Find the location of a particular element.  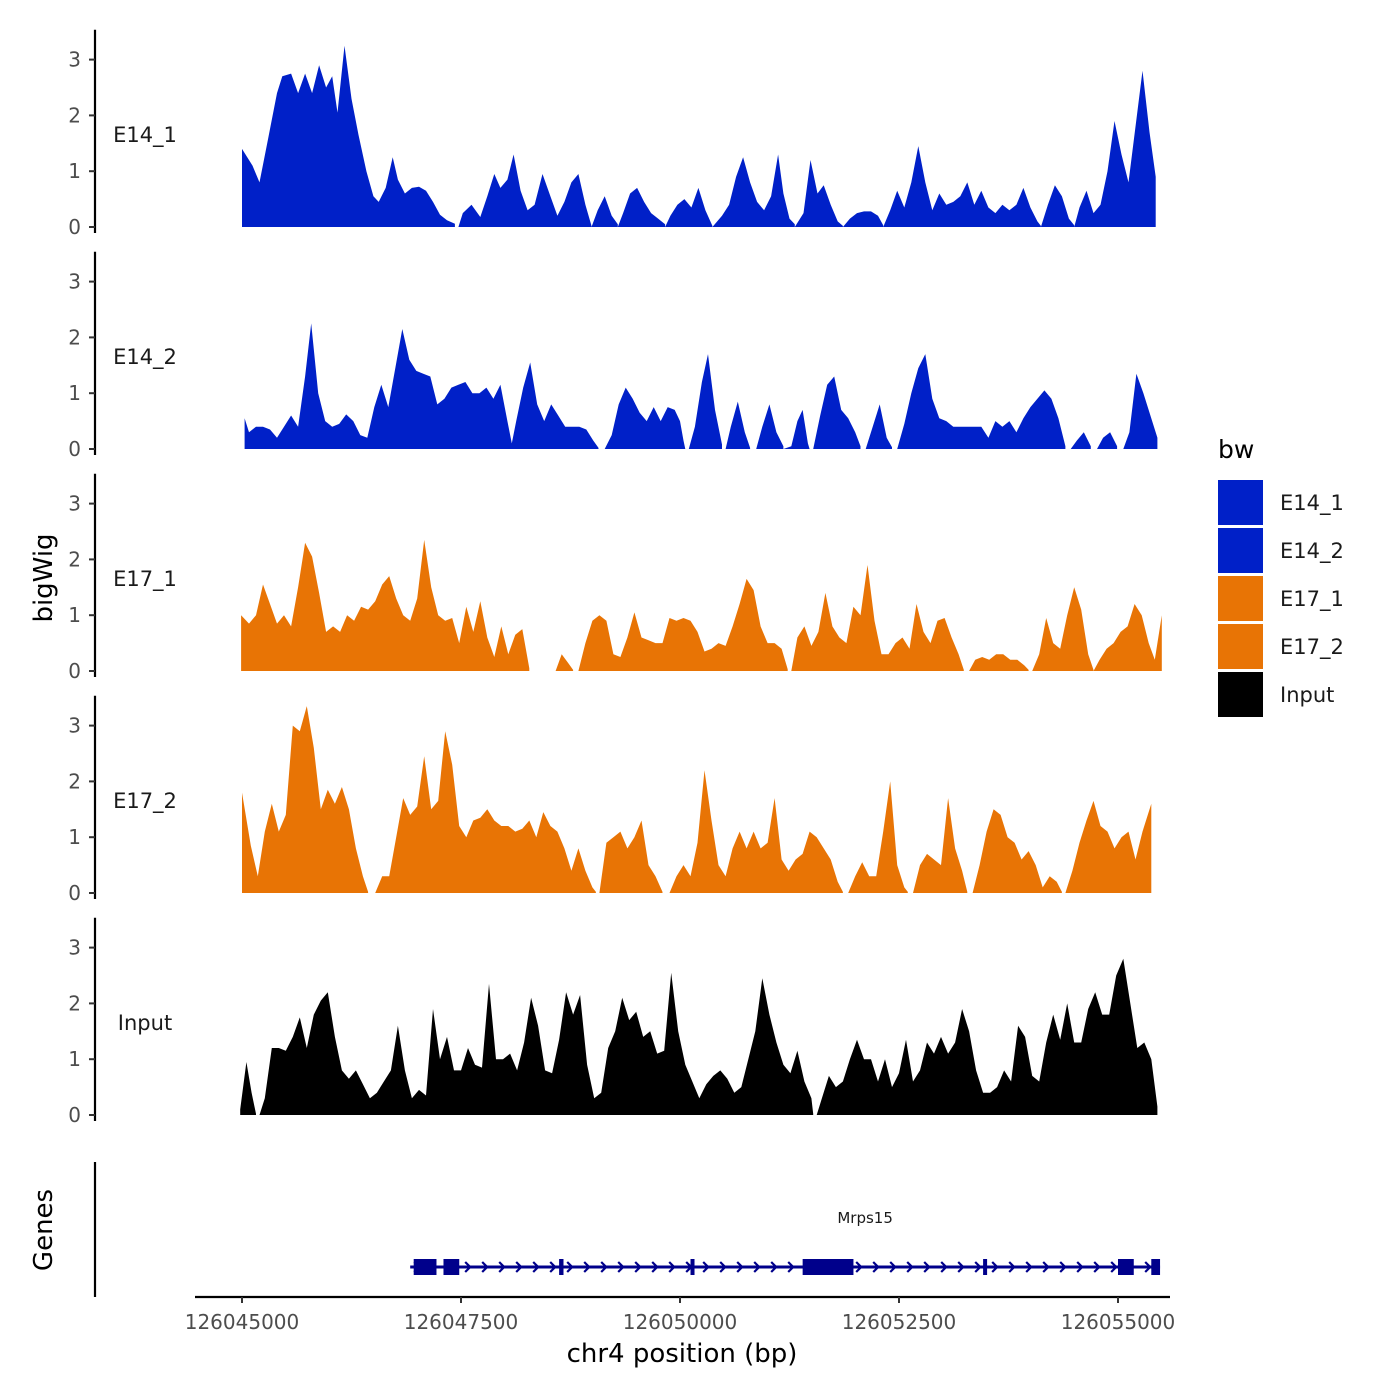

x-tick-label: 126050000 is located at coordinates (680, 1322).